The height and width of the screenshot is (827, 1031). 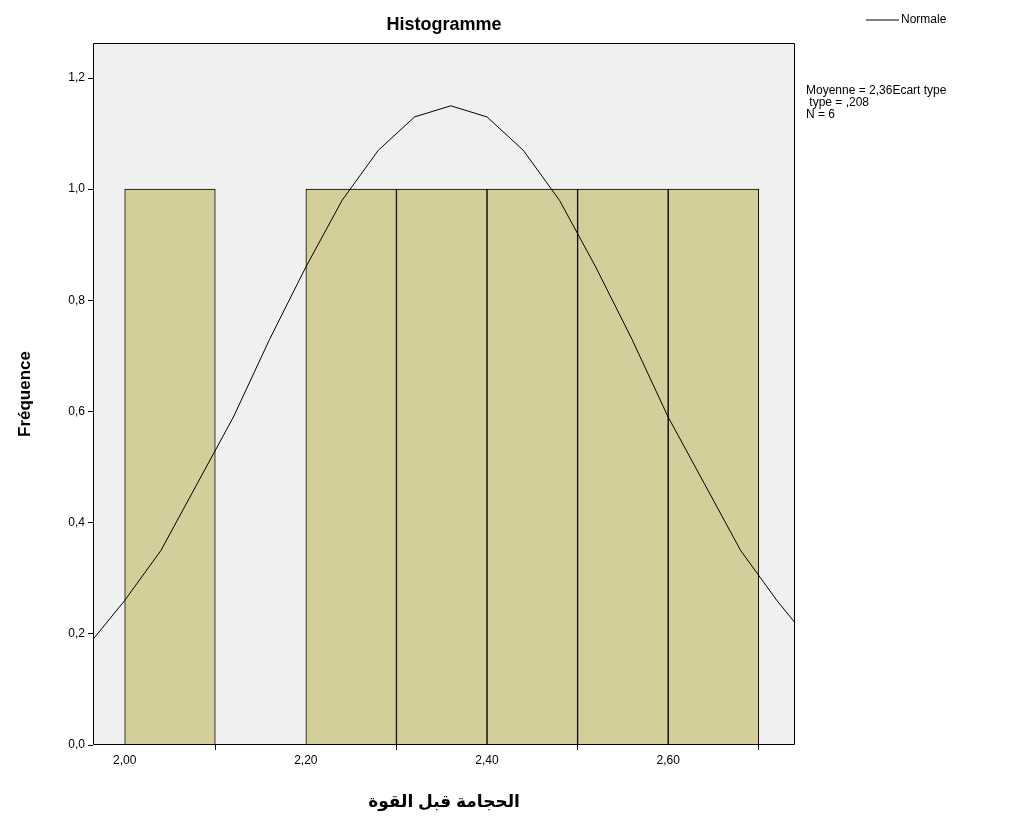 I want to click on x-tick-label: 2,60, so click(x=668, y=759).